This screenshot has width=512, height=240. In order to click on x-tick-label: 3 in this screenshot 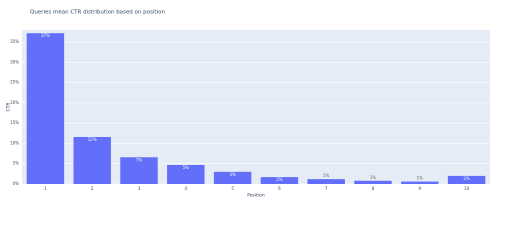, I will do `click(139, 188)`.